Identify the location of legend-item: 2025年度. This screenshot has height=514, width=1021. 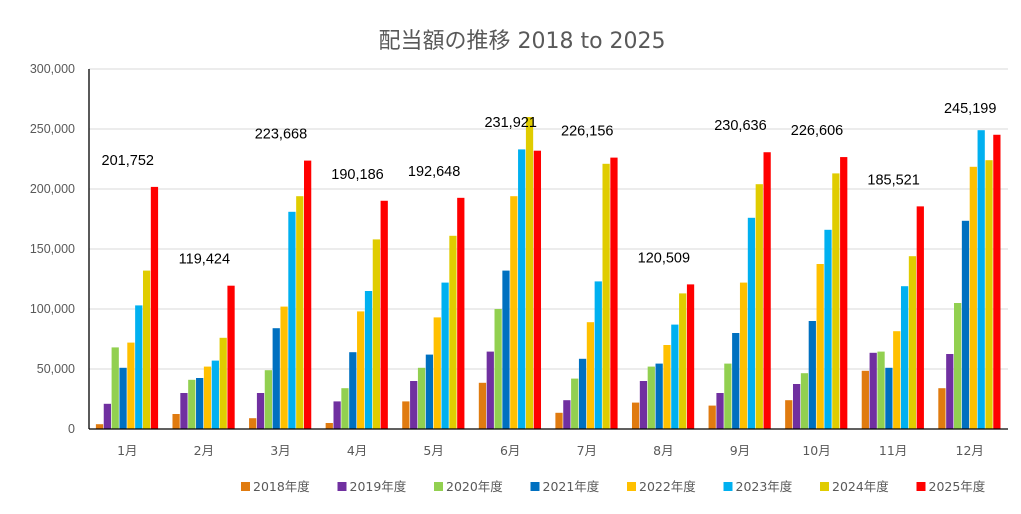
(951, 486).